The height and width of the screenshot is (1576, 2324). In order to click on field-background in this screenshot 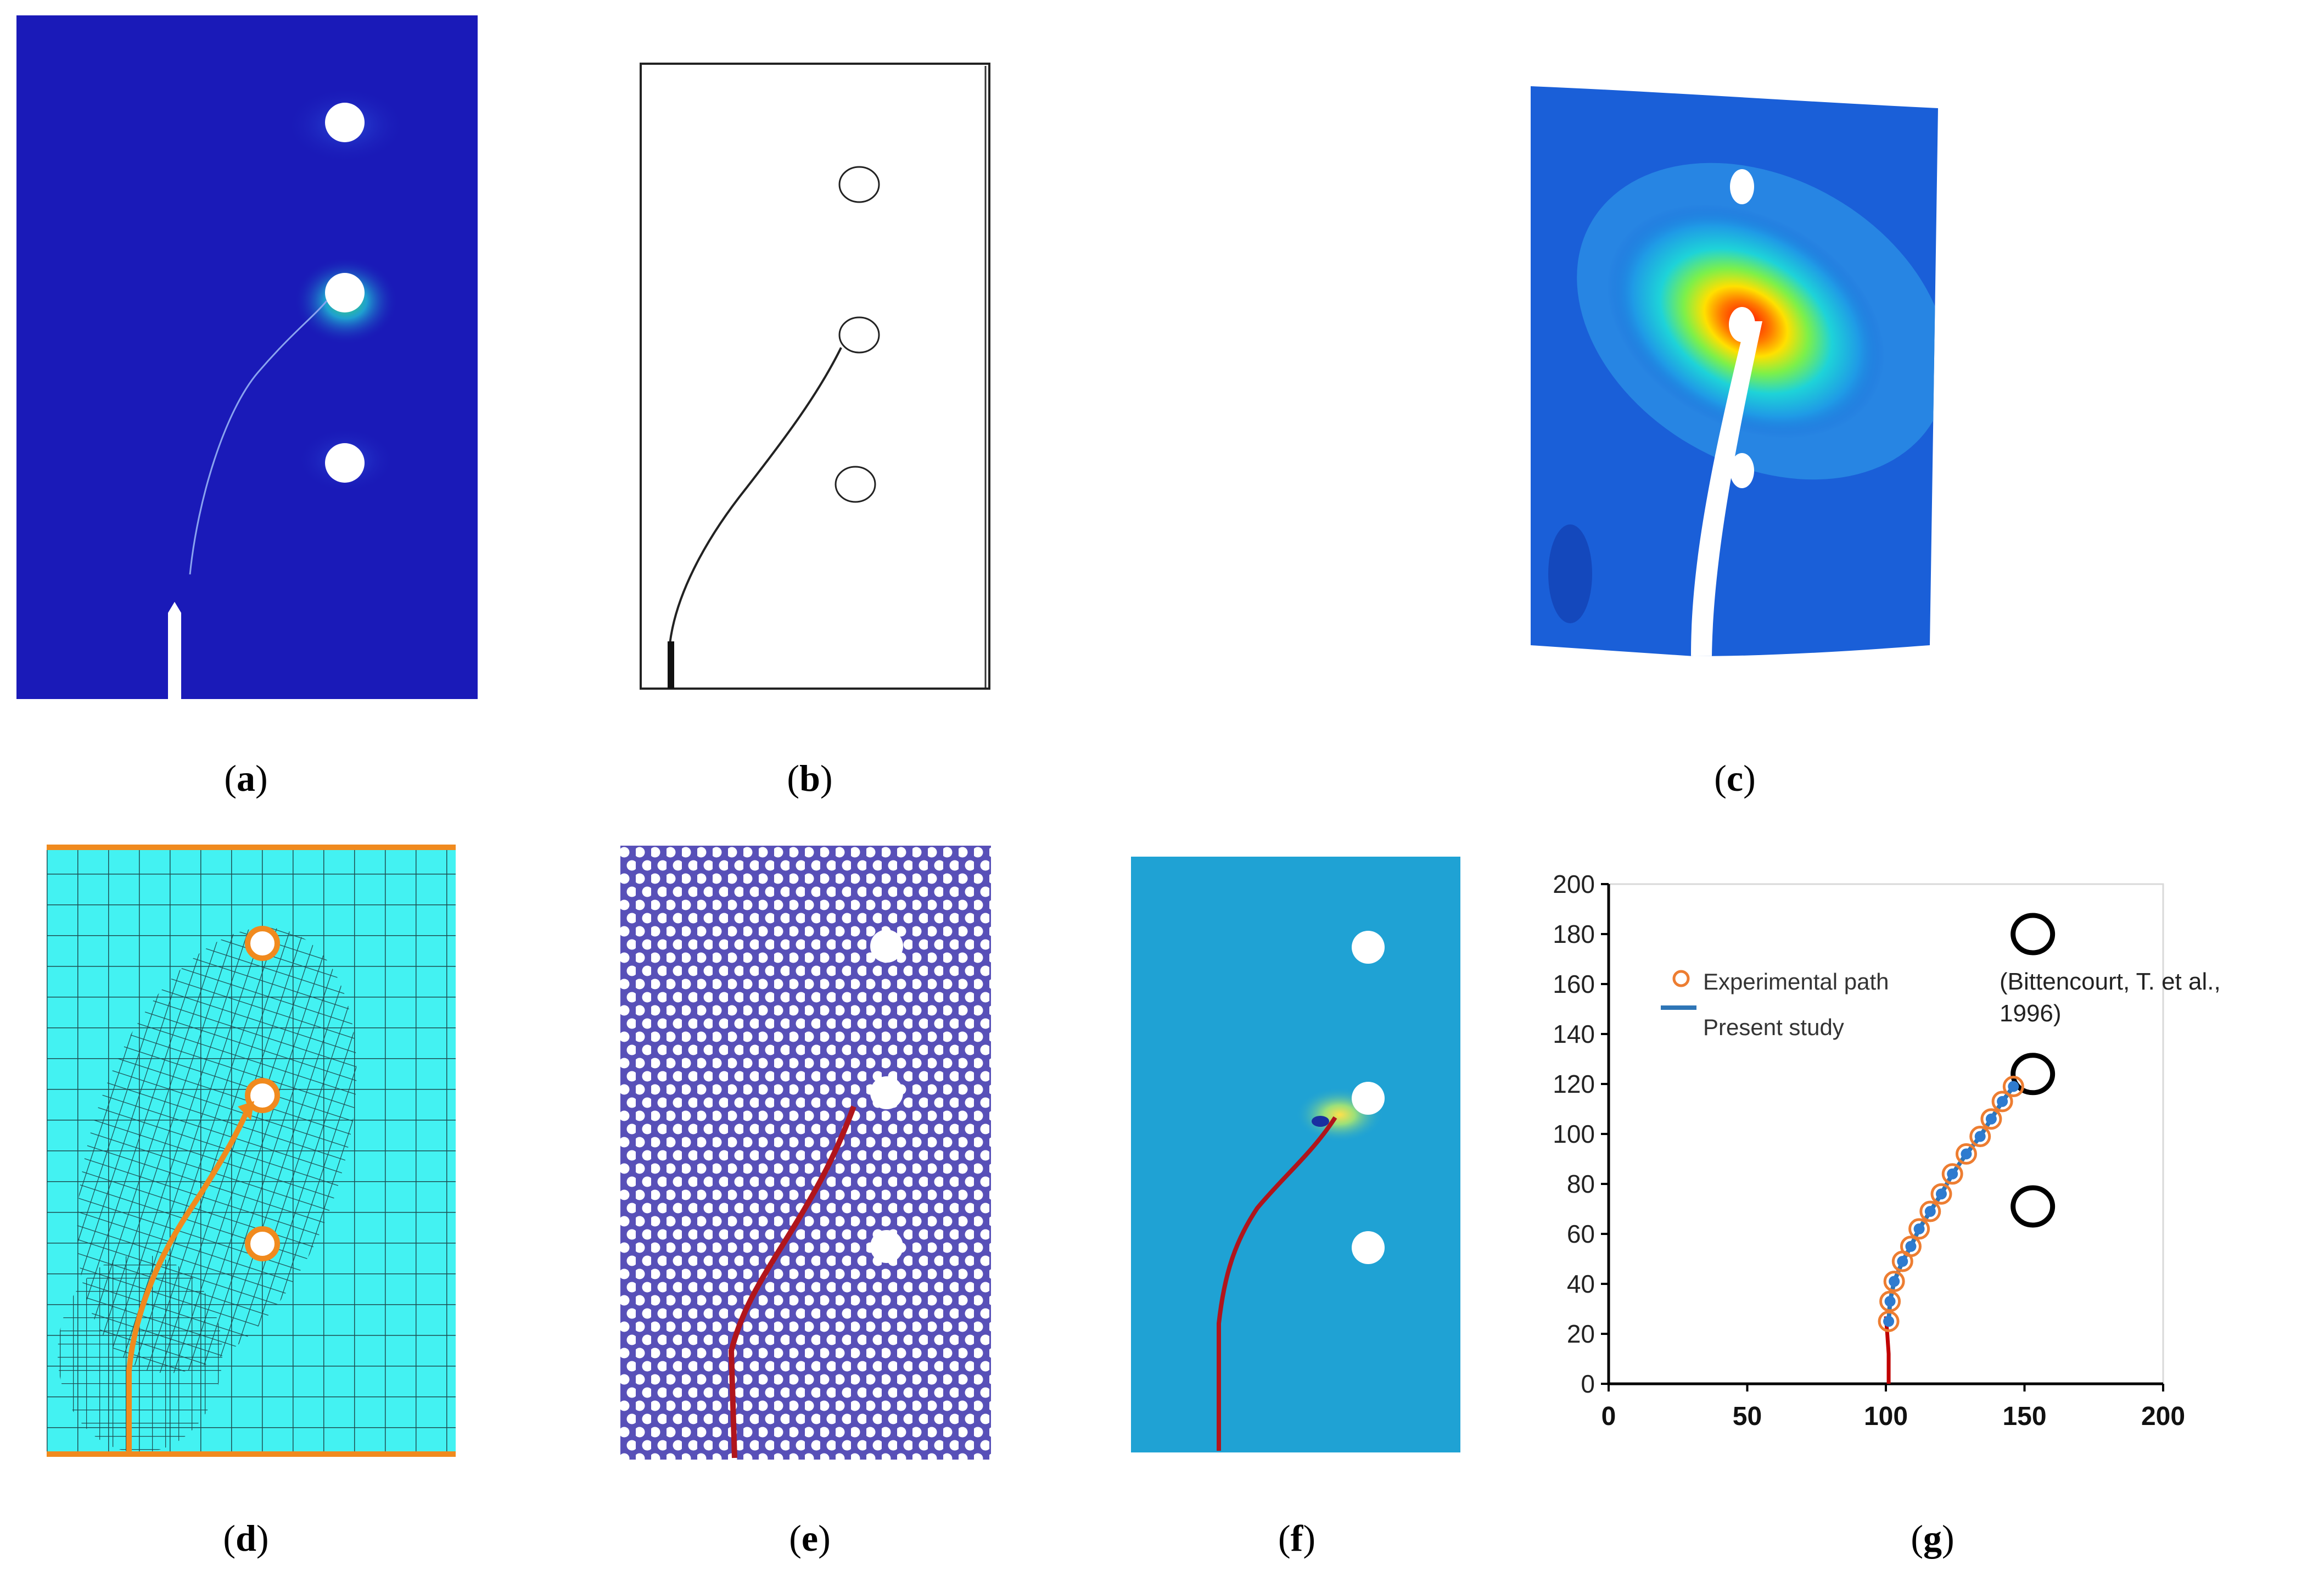, I will do `click(1295, 1154)`.